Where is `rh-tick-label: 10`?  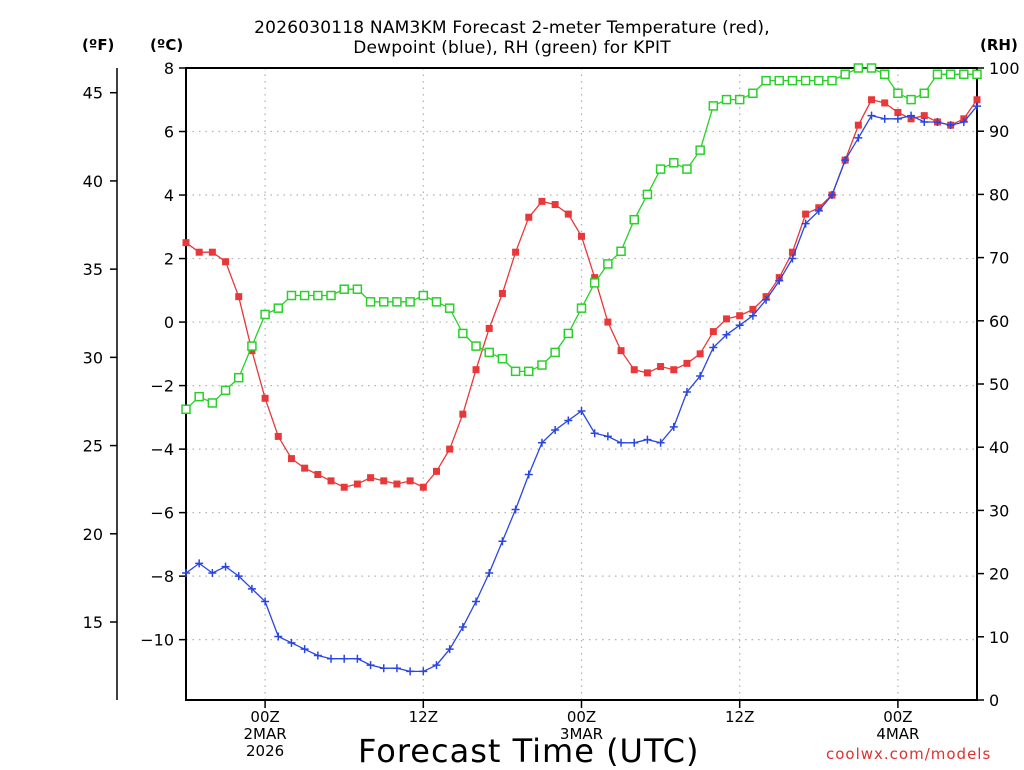 rh-tick-label: 10 is located at coordinates (999, 637).